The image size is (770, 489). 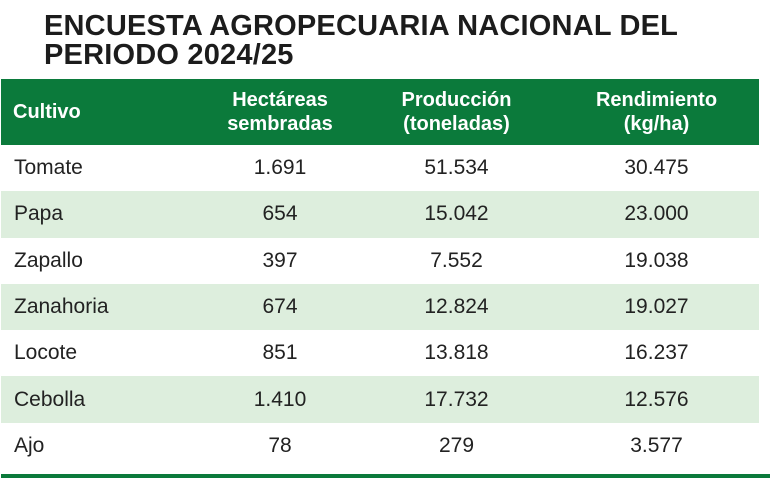 I want to click on header-rendimiento-line2: (kg/ha), so click(x=656, y=124).